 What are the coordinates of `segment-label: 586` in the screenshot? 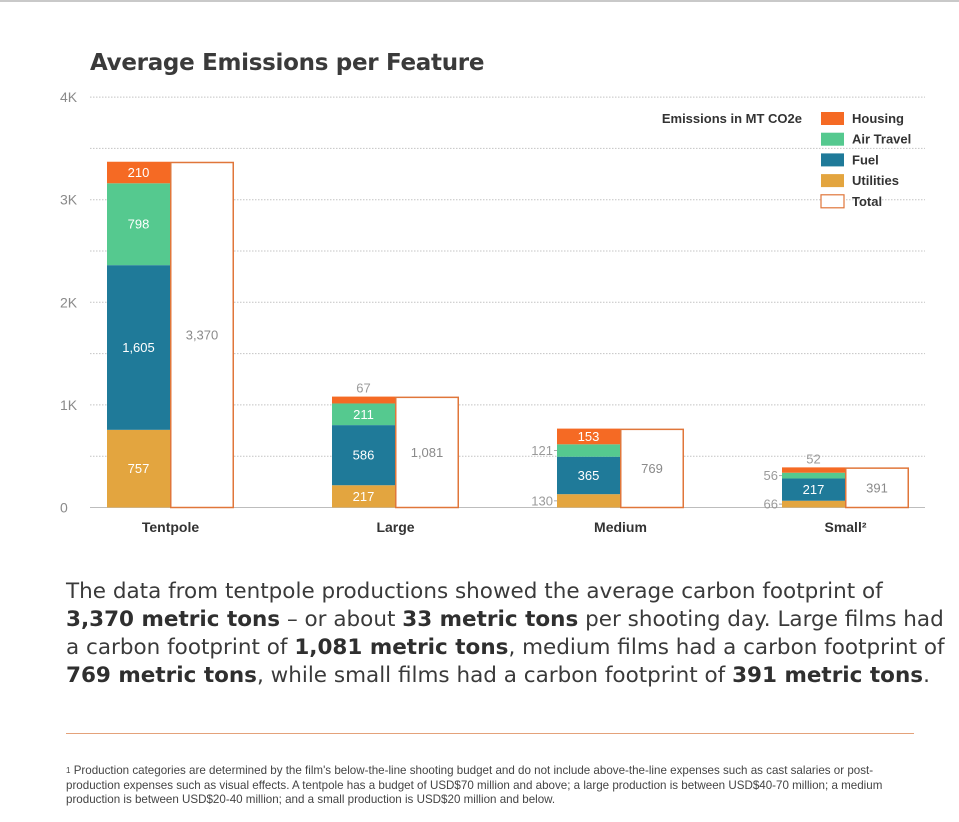 It's located at (364, 455).